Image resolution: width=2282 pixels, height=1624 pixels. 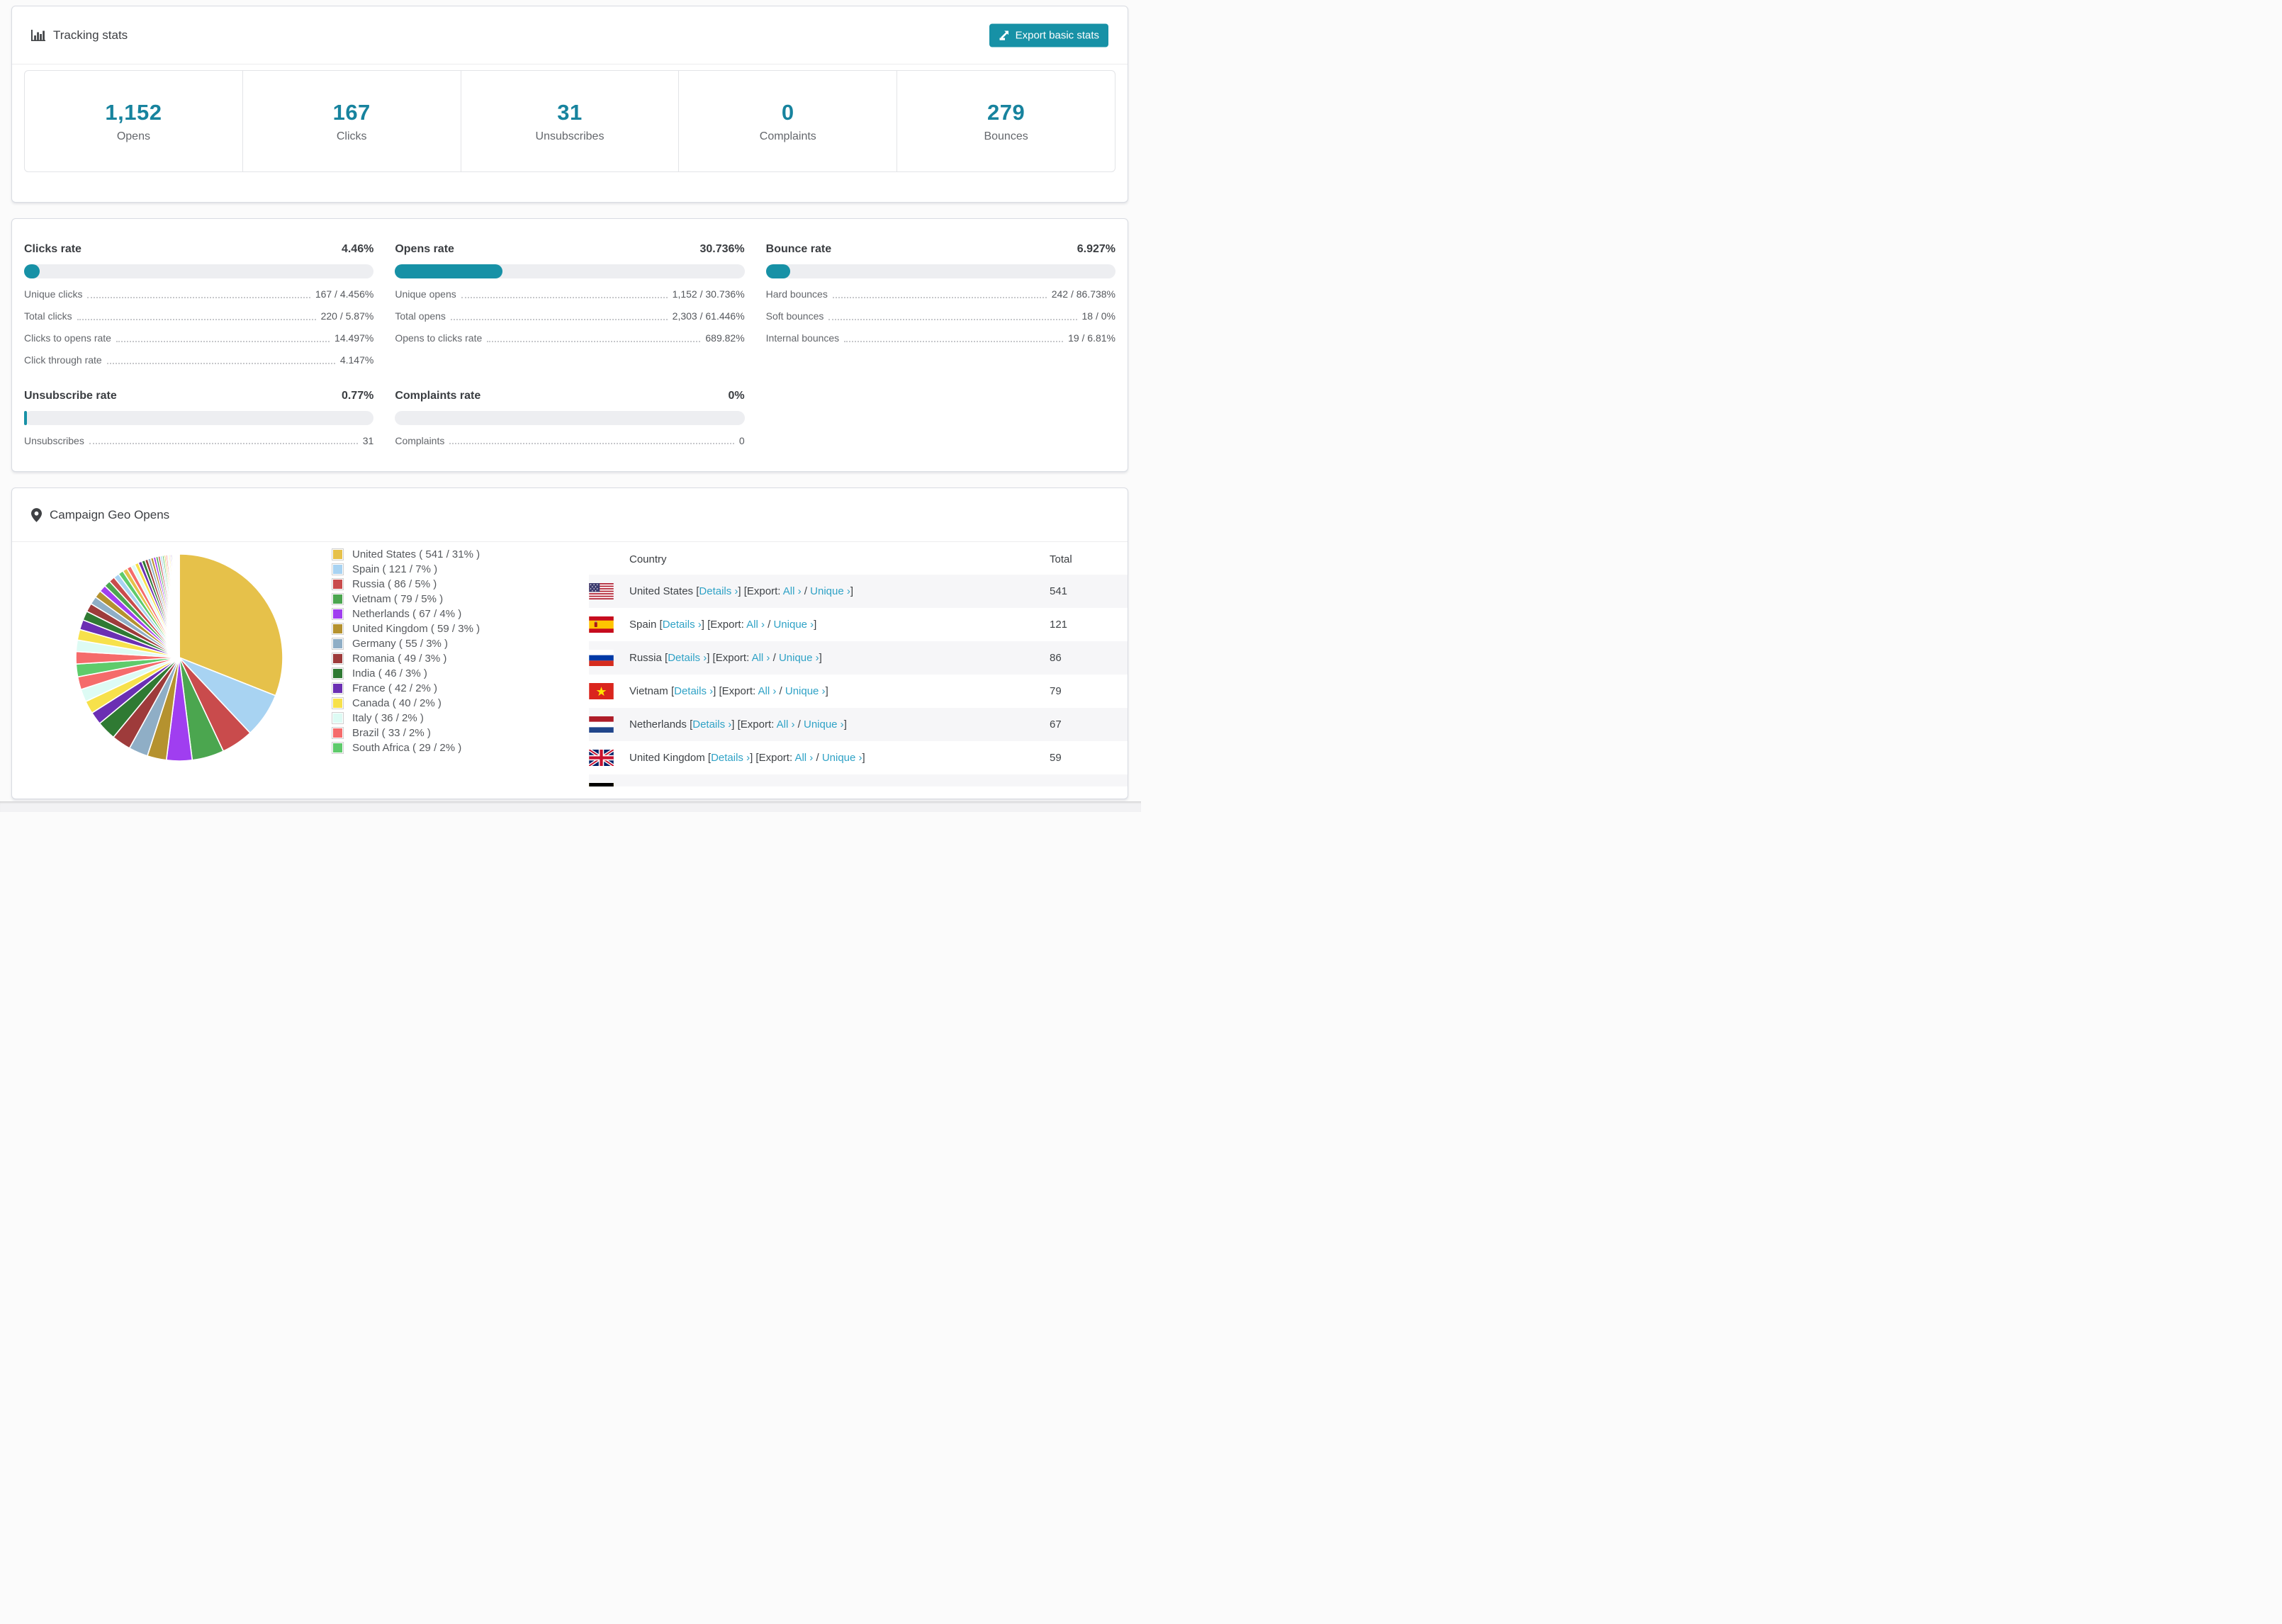 I want to click on export-basic-stats-button: Export basic stats, so click(x=1049, y=35).